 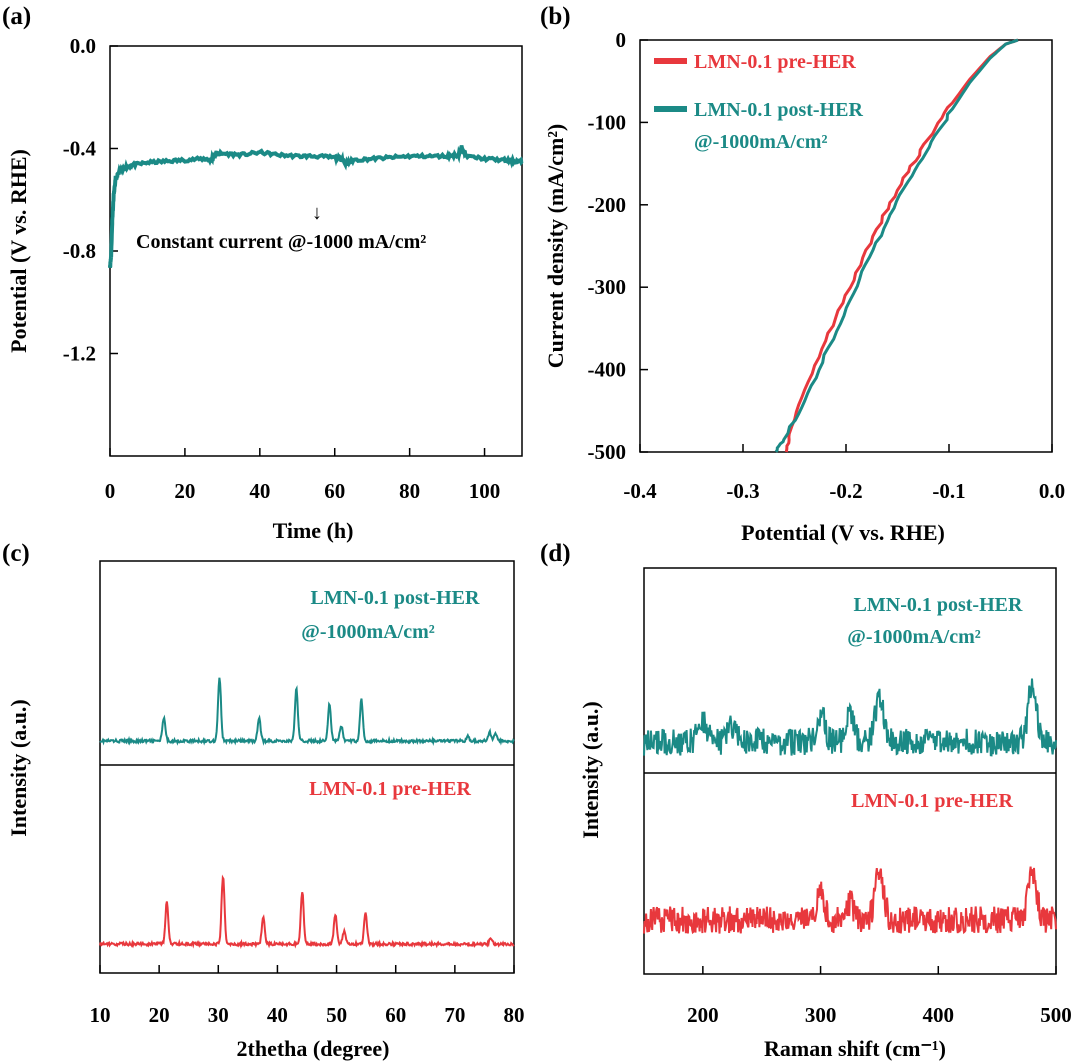 I want to click on panel-label-c: (c), so click(x=16, y=553).